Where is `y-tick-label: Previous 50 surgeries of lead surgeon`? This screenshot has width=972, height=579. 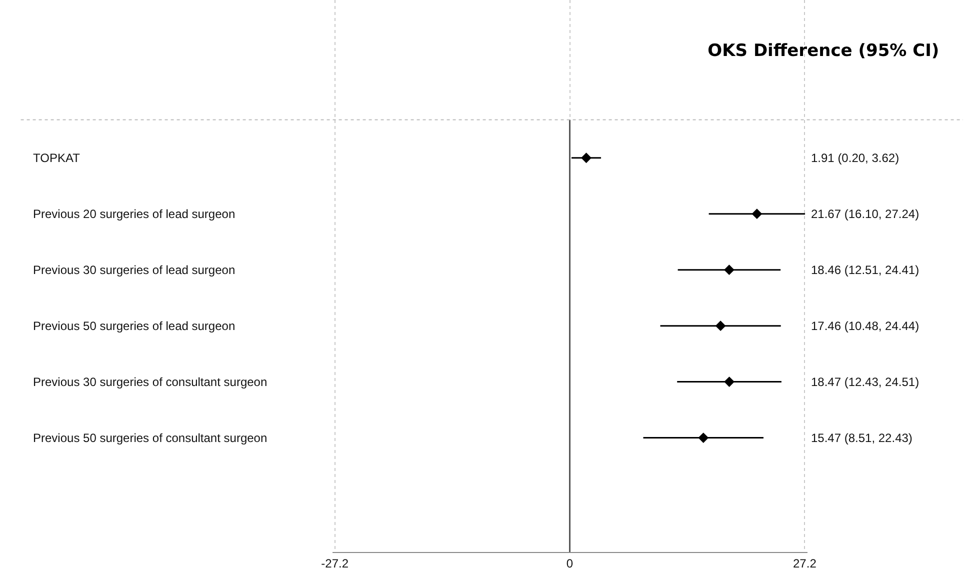
y-tick-label: Previous 50 surgeries of lead surgeon is located at coordinates (134, 326).